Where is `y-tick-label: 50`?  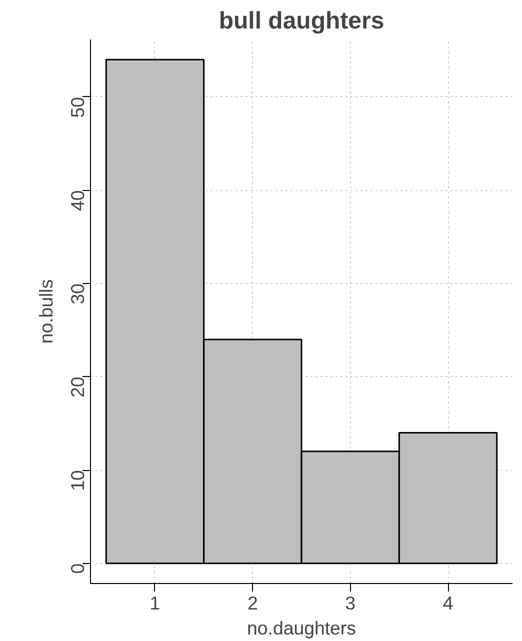 y-tick-label: 50 is located at coordinates (77, 107).